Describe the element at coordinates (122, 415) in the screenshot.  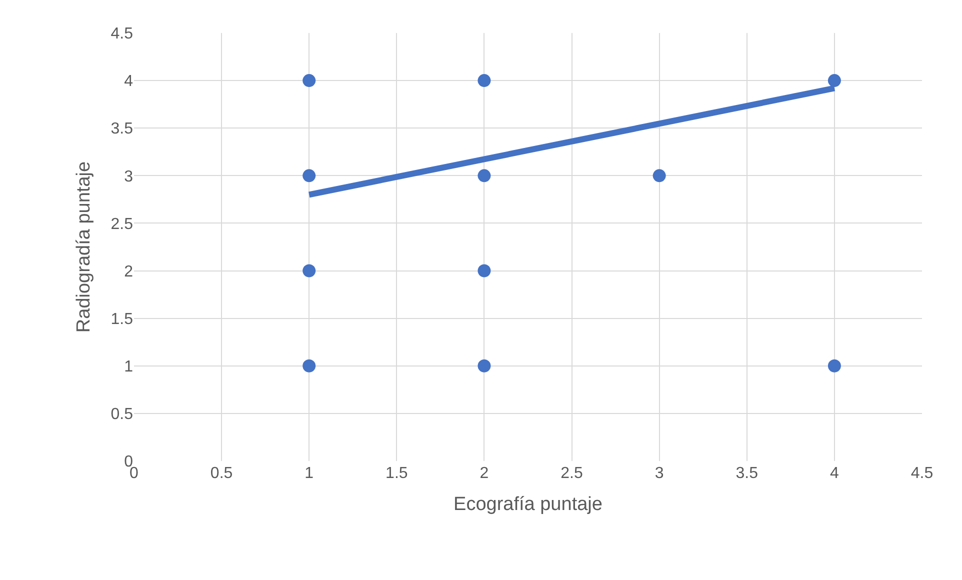
I see `y-tick-label: 0.5` at that location.